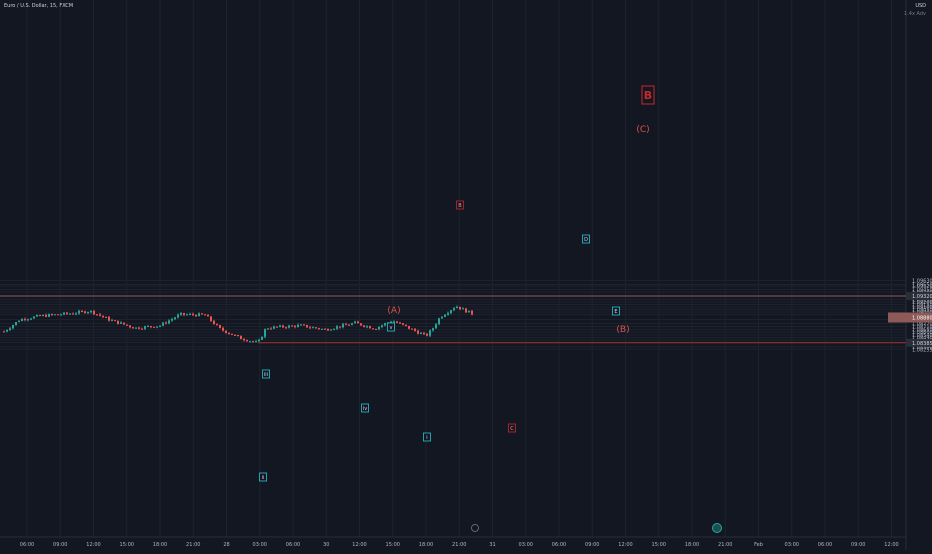  Describe the element at coordinates (326, 545) in the screenshot. I see `time-tick-label: 30` at that location.